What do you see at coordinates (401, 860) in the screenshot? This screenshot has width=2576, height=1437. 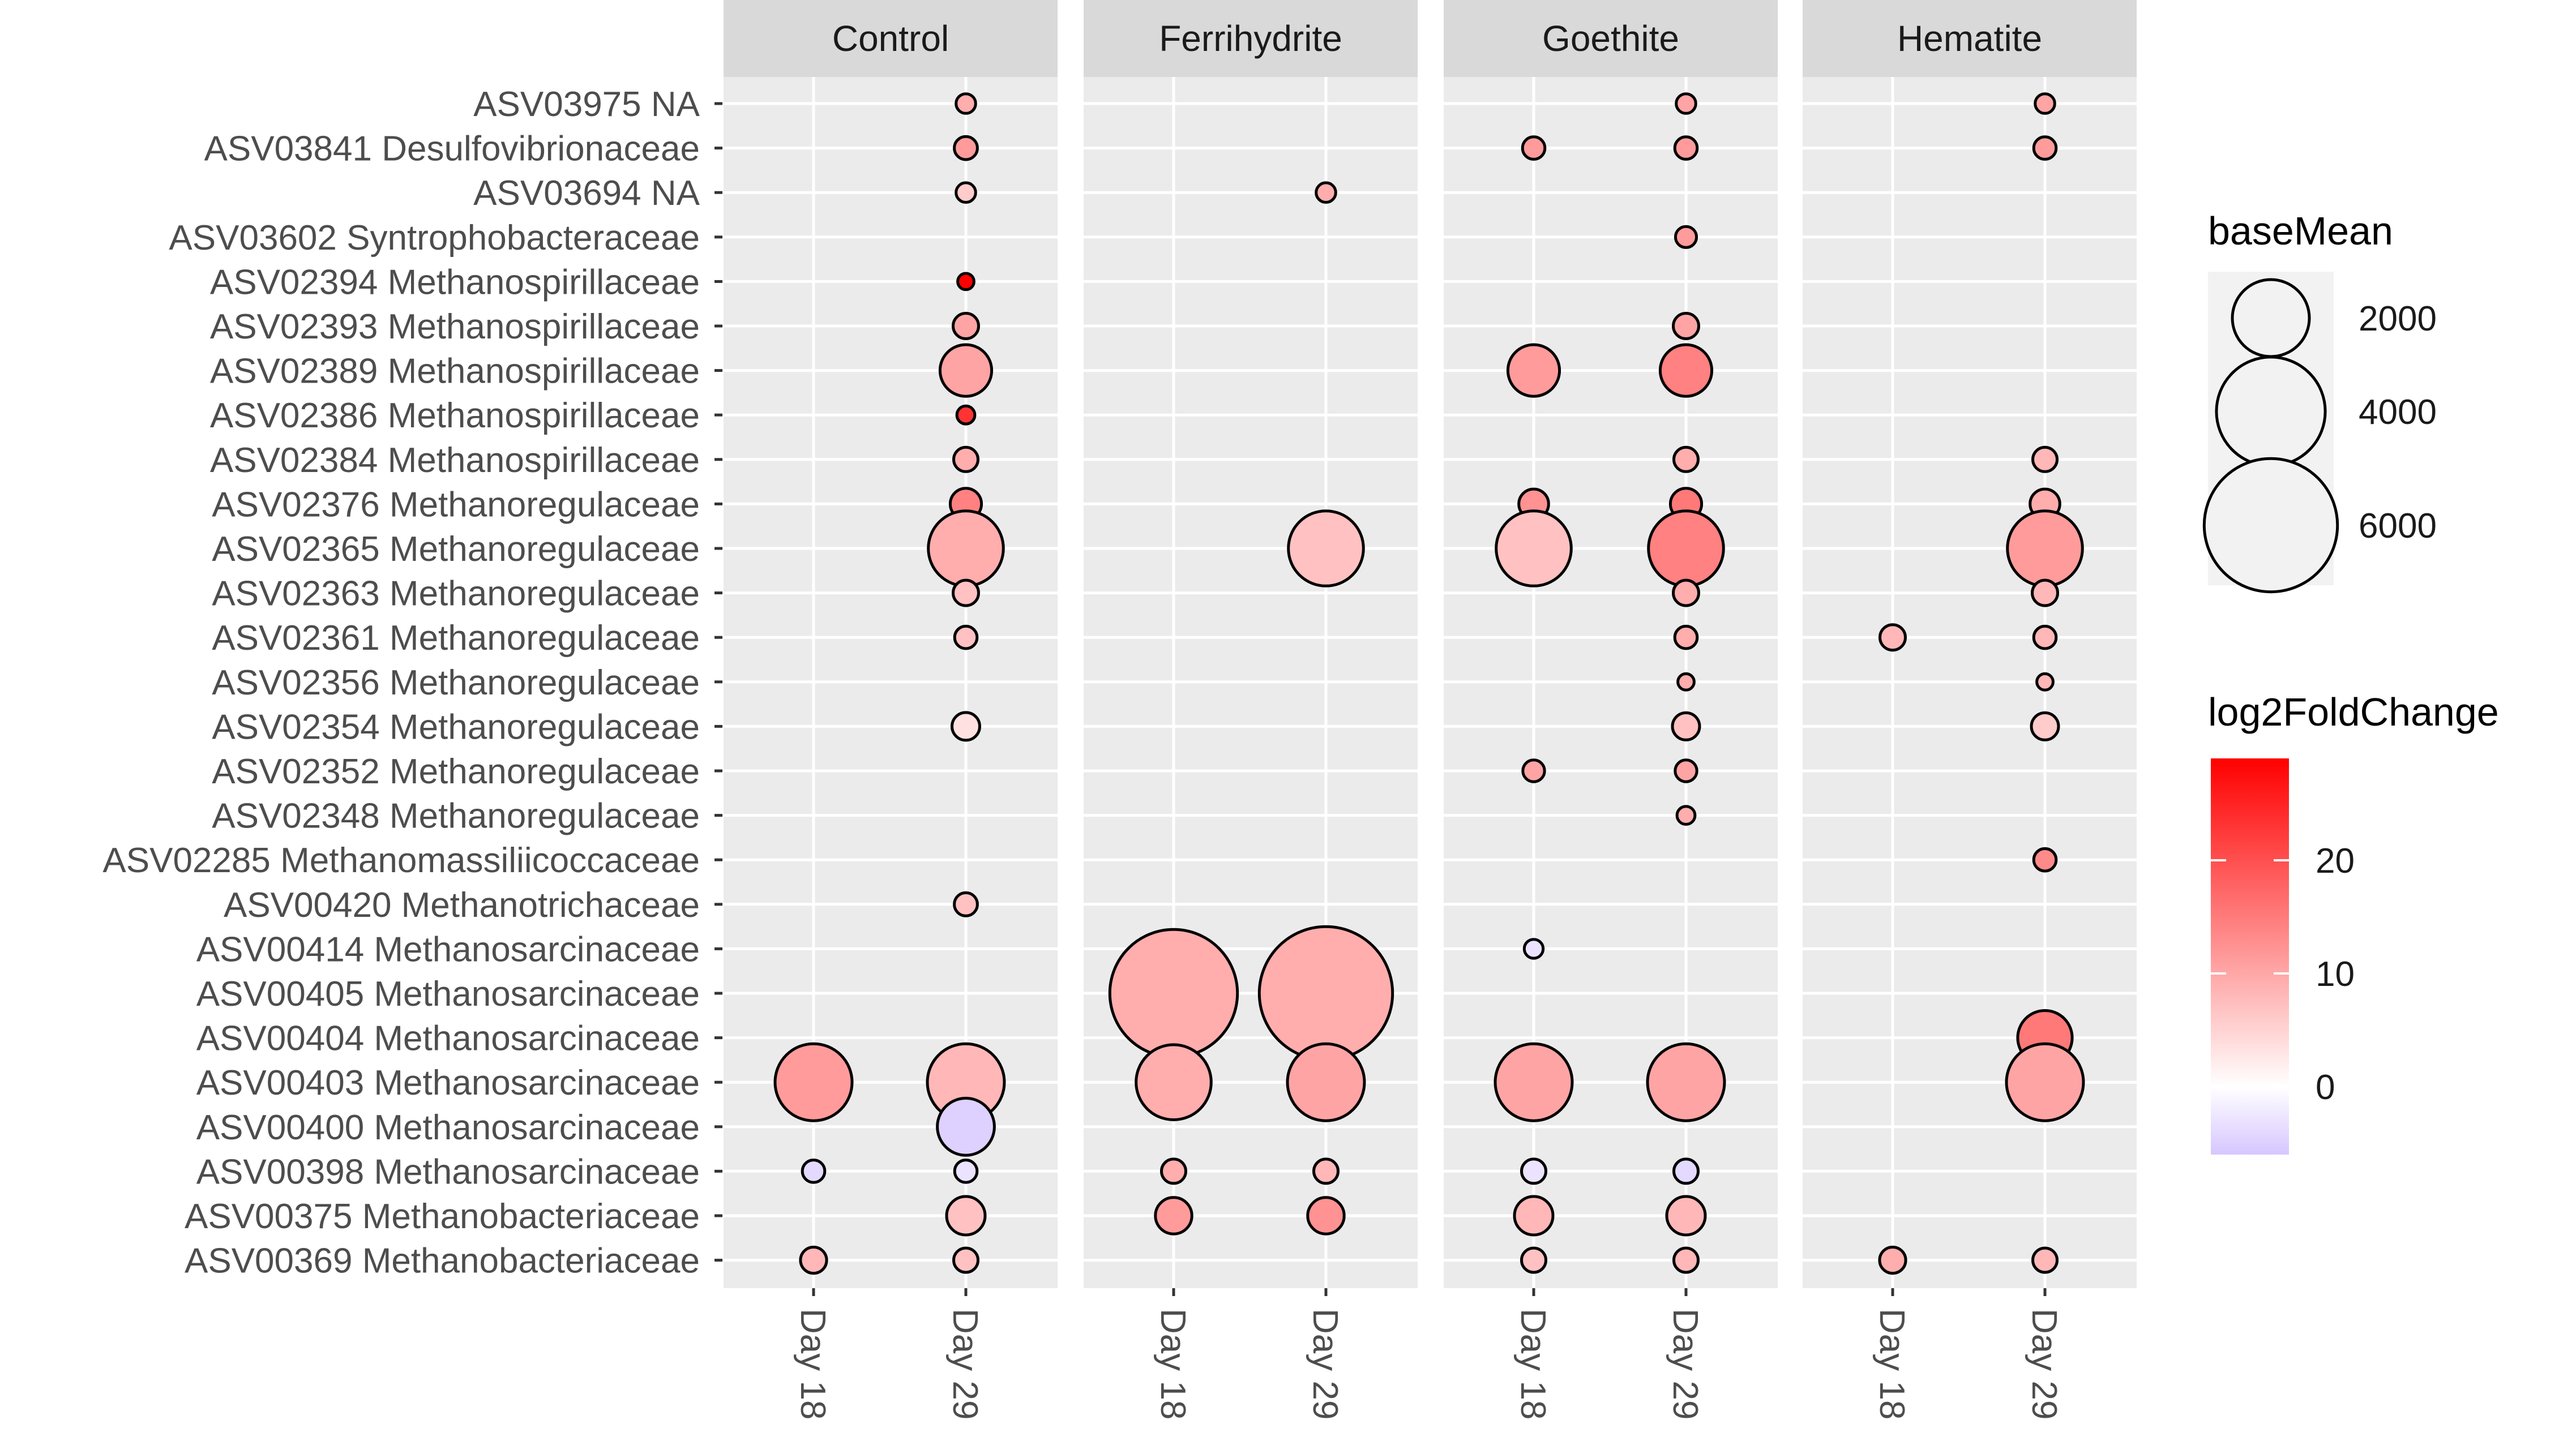 I see `y-tick-label: ASV02285 Methanomassiliicoccaceae` at bounding box center [401, 860].